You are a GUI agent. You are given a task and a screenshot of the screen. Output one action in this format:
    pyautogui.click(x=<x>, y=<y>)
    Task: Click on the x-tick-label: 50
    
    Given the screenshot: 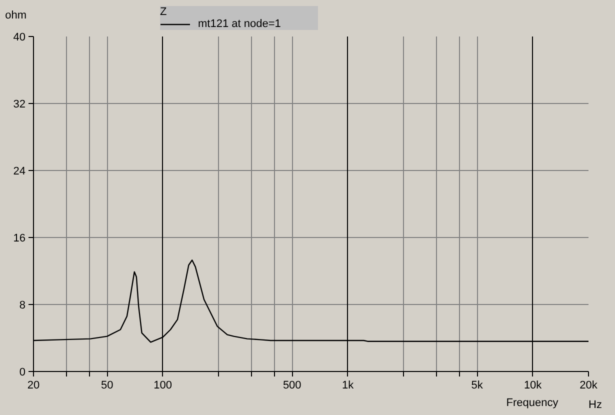 What is the action you would take?
    pyautogui.click(x=107, y=386)
    